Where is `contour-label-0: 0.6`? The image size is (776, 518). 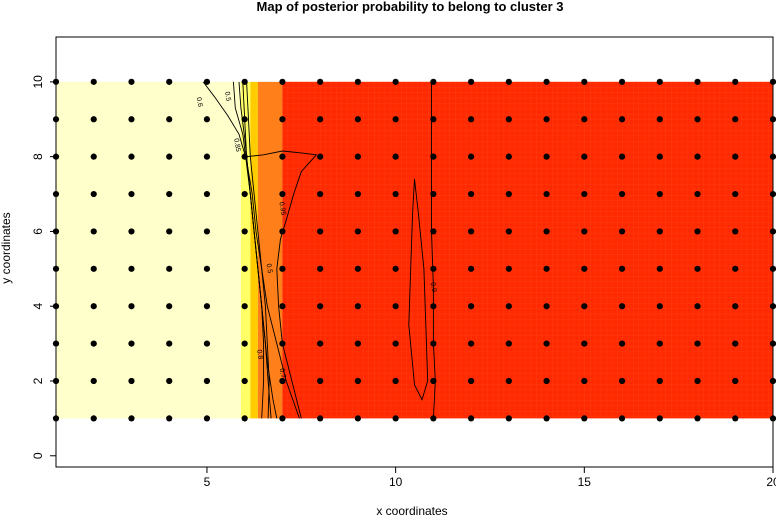 contour-label-0: 0.6 is located at coordinates (199, 102).